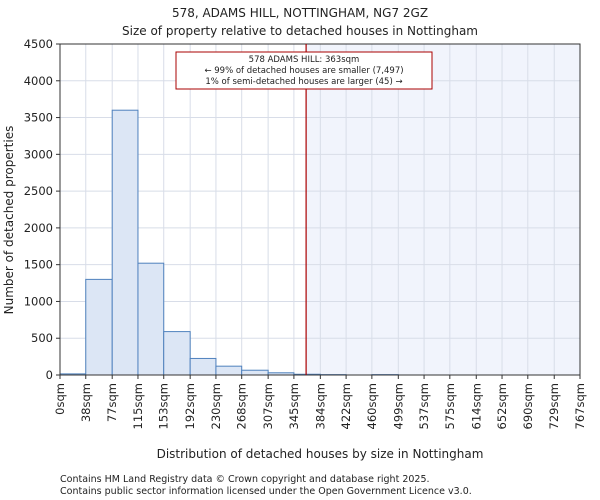 The height and width of the screenshot is (500, 600). What do you see at coordinates (9, 220) in the screenshot?
I see `y-axis-label: Number of detached properties` at bounding box center [9, 220].